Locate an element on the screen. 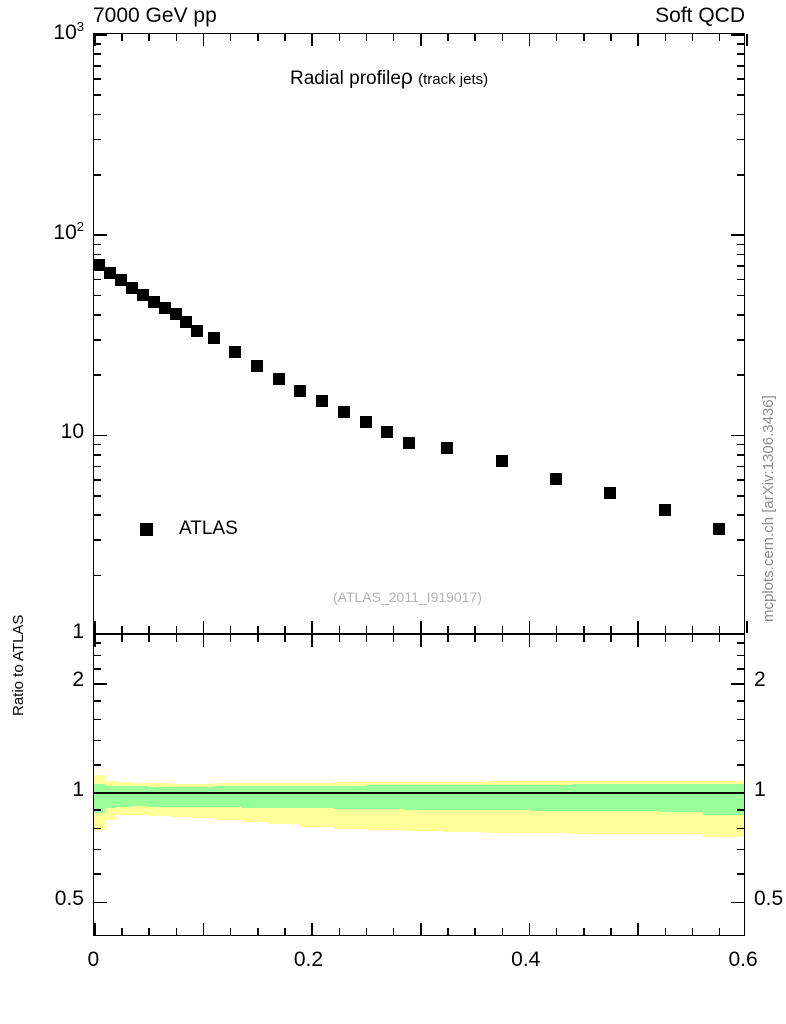 This screenshot has height=1024, width=786. y-tick-label: 10 is located at coordinates (72, 431).